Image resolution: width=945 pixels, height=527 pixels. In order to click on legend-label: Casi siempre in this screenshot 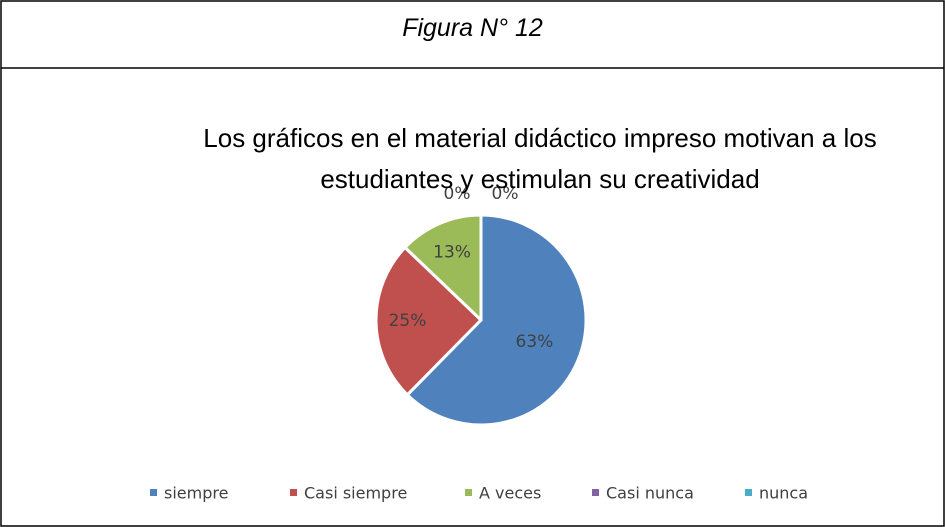, I will do `click(355, 493)`.